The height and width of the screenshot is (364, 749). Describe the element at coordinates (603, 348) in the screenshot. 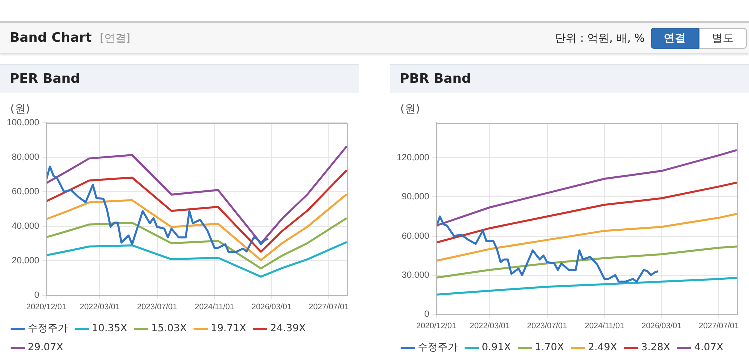

I see `legend-label: 2.49X` at that location.